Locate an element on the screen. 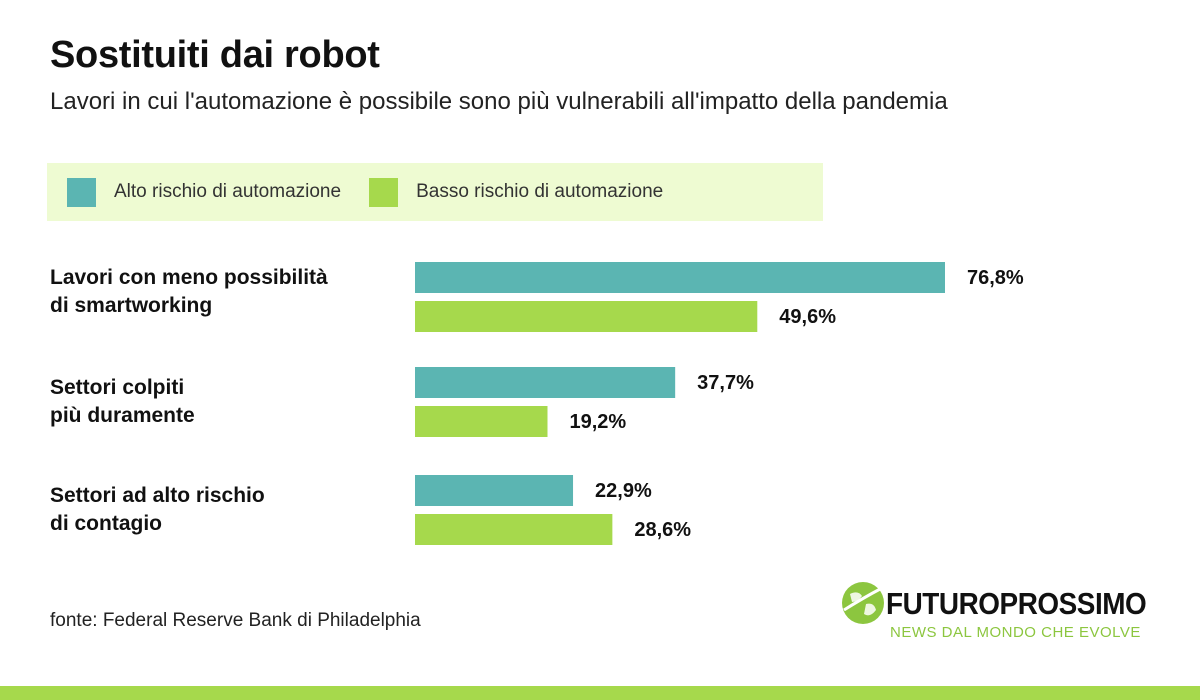 The width and height of the screenshot is (1200, 700). logo-tagline: NEWS DAL MONDO CHE EVOLVE is located at coordinates (1015, 632).